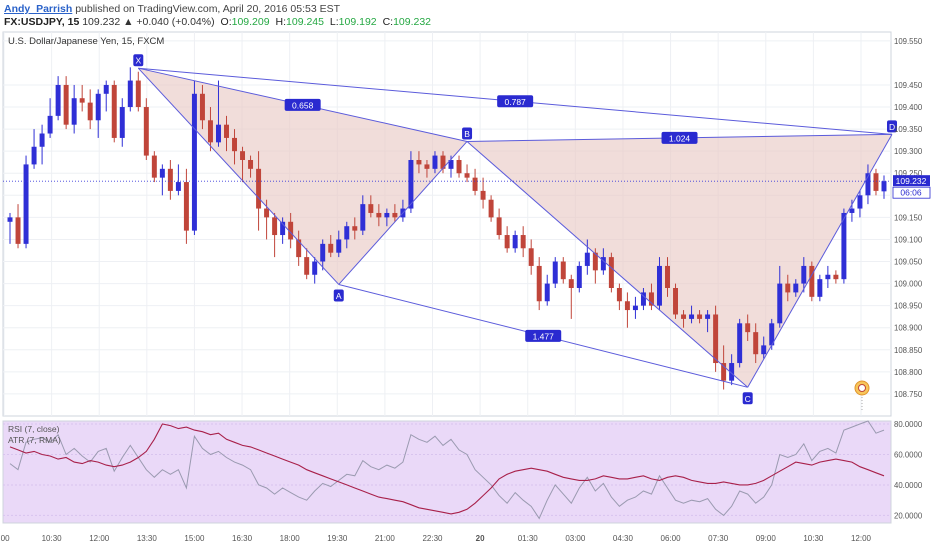  I want to click on time-tick-label: 18:00, so click(290, 538).